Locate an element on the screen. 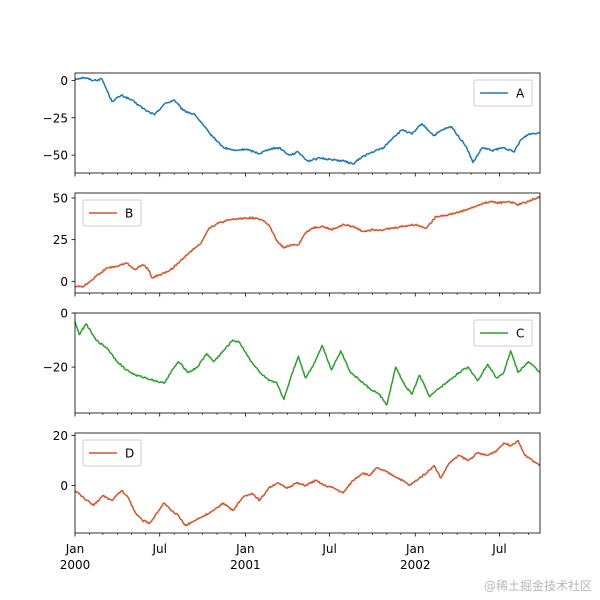 The height and width of the screenshot is (600, 600). legend-B: B is located at coordinates (112, 213).